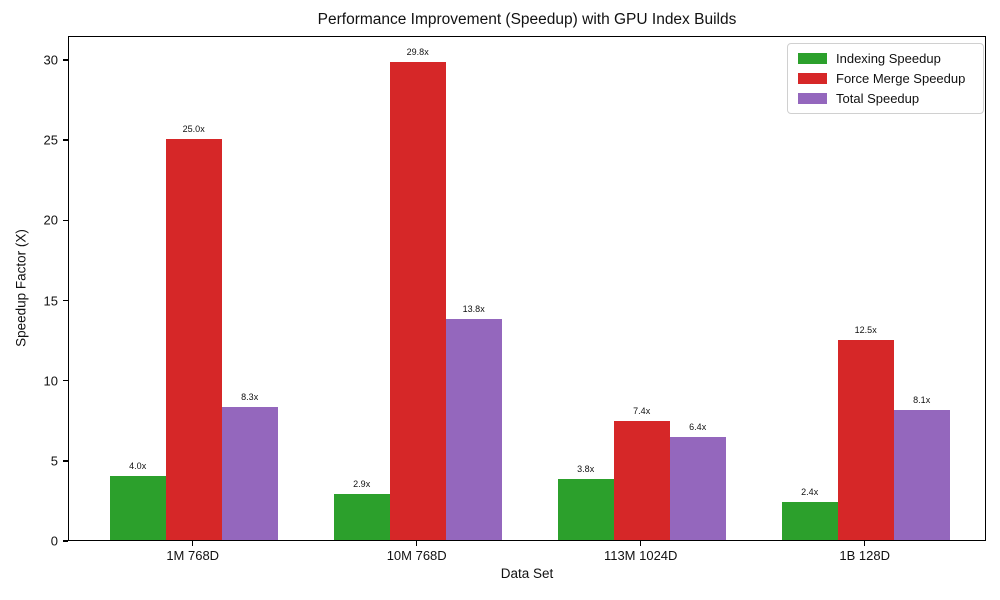  What do you see at coordinates (50, 60) in the screenshot?
I see `y-tick-label: 30` at bounding box center [50, 60].